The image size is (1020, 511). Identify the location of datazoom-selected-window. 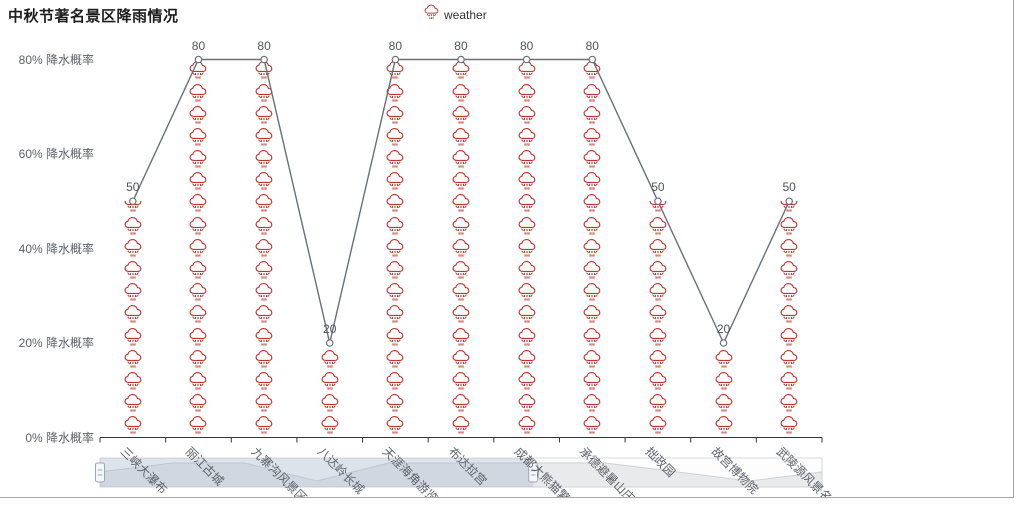
(317, 472).